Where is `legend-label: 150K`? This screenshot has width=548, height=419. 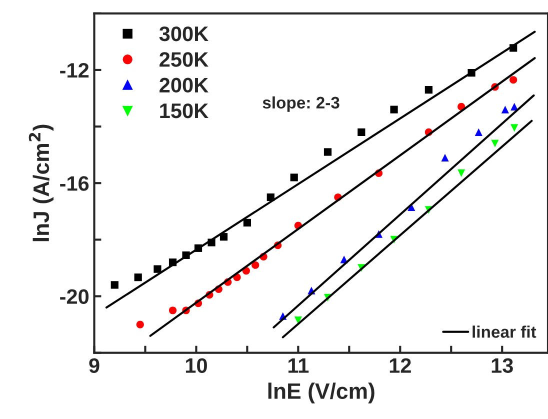 legend-label: 150K is located at coordinates (184, 110).